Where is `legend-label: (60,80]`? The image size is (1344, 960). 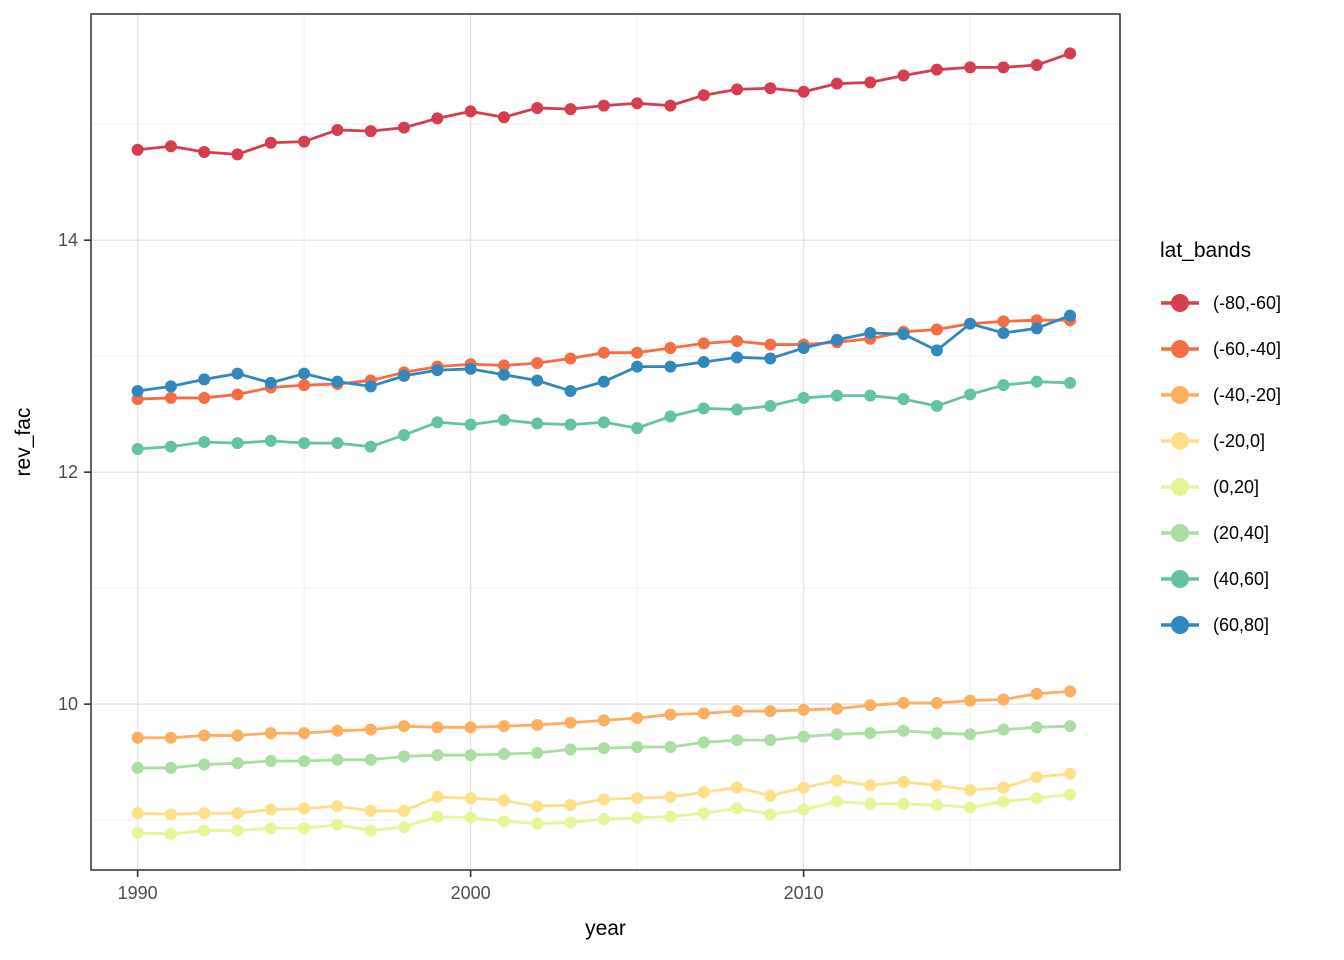
legend-label: (60,80] is located at coordinates (1241, 624).